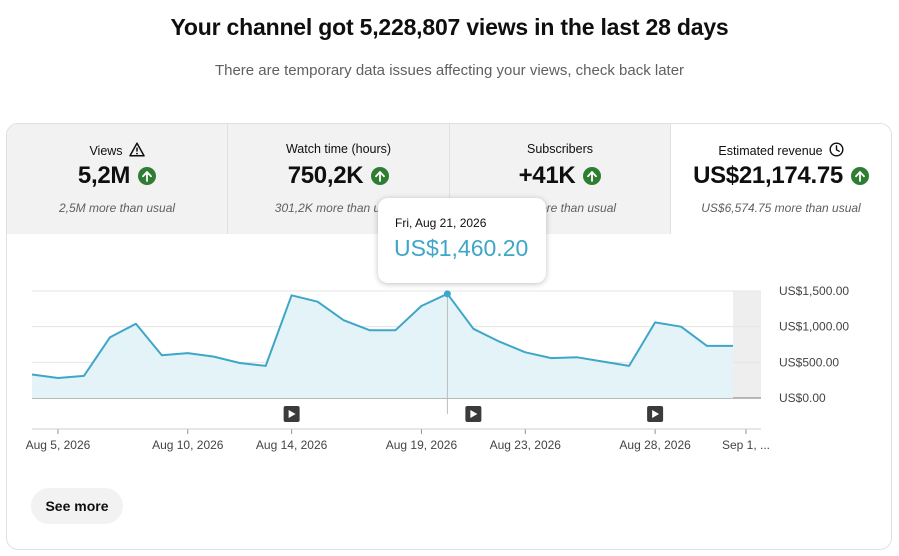 The image size is (899, 556). Describe the element at coordinates (292, 445) in the screenshot. I see `x-tick-label: Aug 14, 2026` at that location.